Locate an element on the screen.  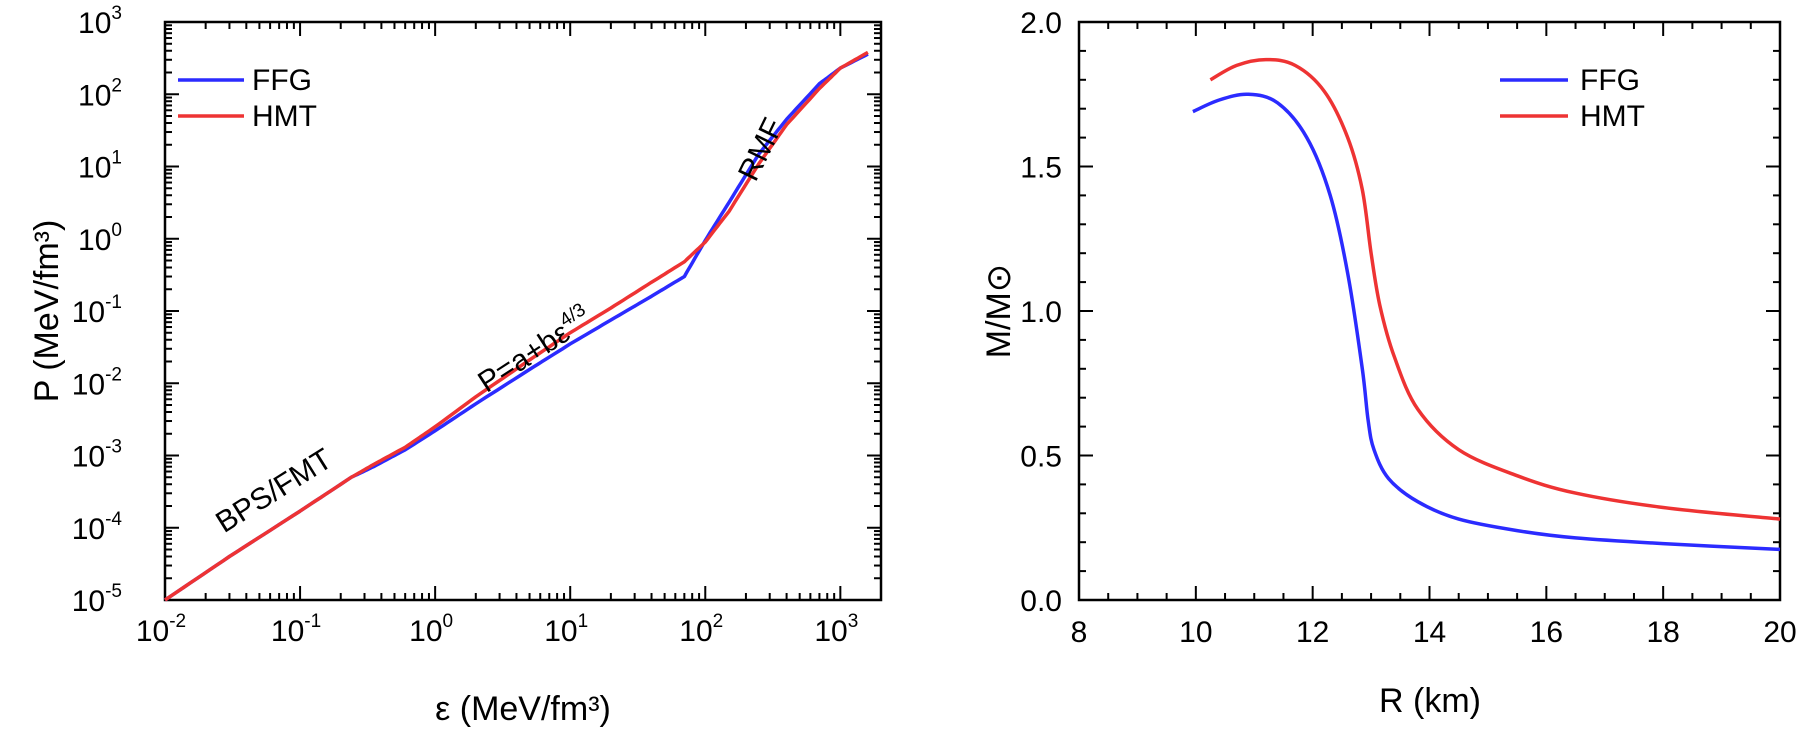
left-x-tick-label: 10⁻¹ is located at coordinates (296, 629).